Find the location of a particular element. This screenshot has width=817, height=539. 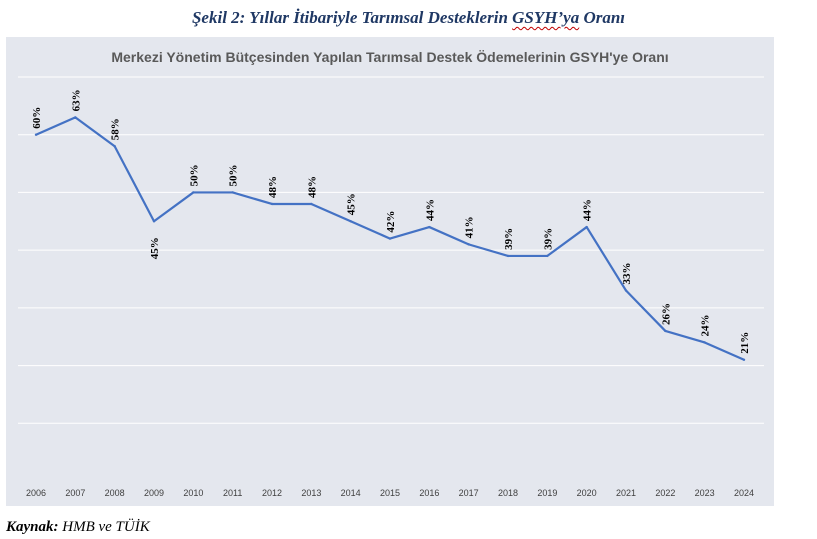

x-tick-label: 2016 is located at coordinates (429, 493).